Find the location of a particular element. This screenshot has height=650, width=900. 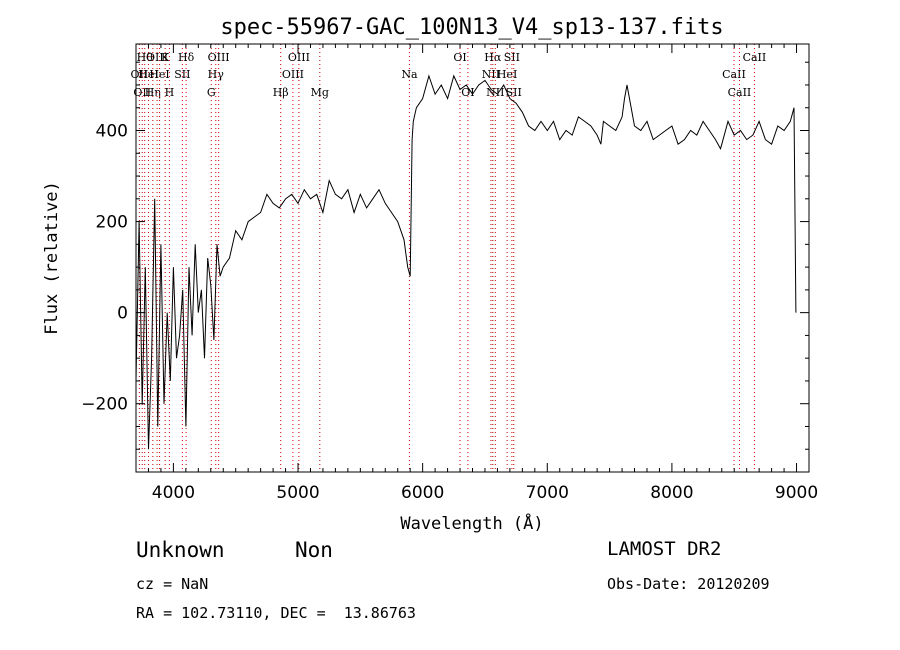

chart-title: spec-55967-GAC_100N13_V4_sp13-137.fits is located at coordinates (471, 27).